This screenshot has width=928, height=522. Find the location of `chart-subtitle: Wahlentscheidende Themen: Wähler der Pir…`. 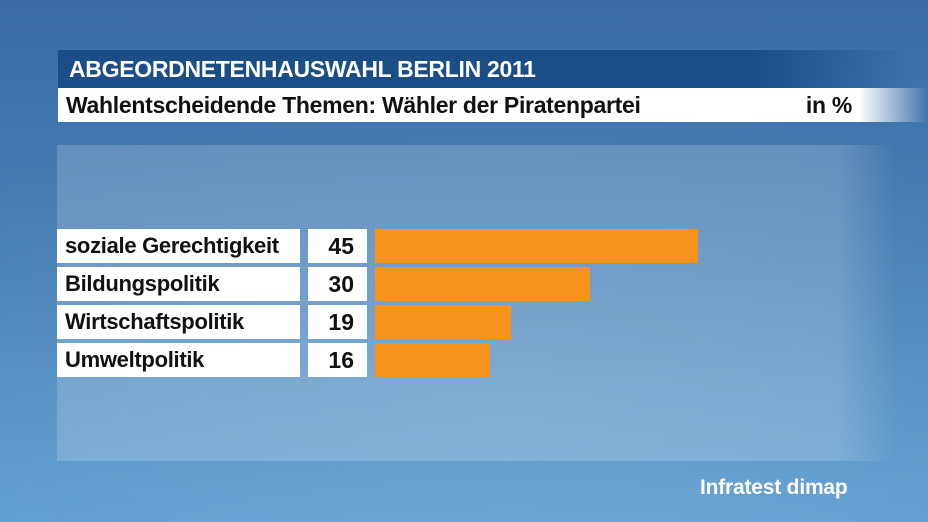

chart-subtitle: Wahlentscheidende Themen: Wähler der Pir… is located at coordinates (353, 105).